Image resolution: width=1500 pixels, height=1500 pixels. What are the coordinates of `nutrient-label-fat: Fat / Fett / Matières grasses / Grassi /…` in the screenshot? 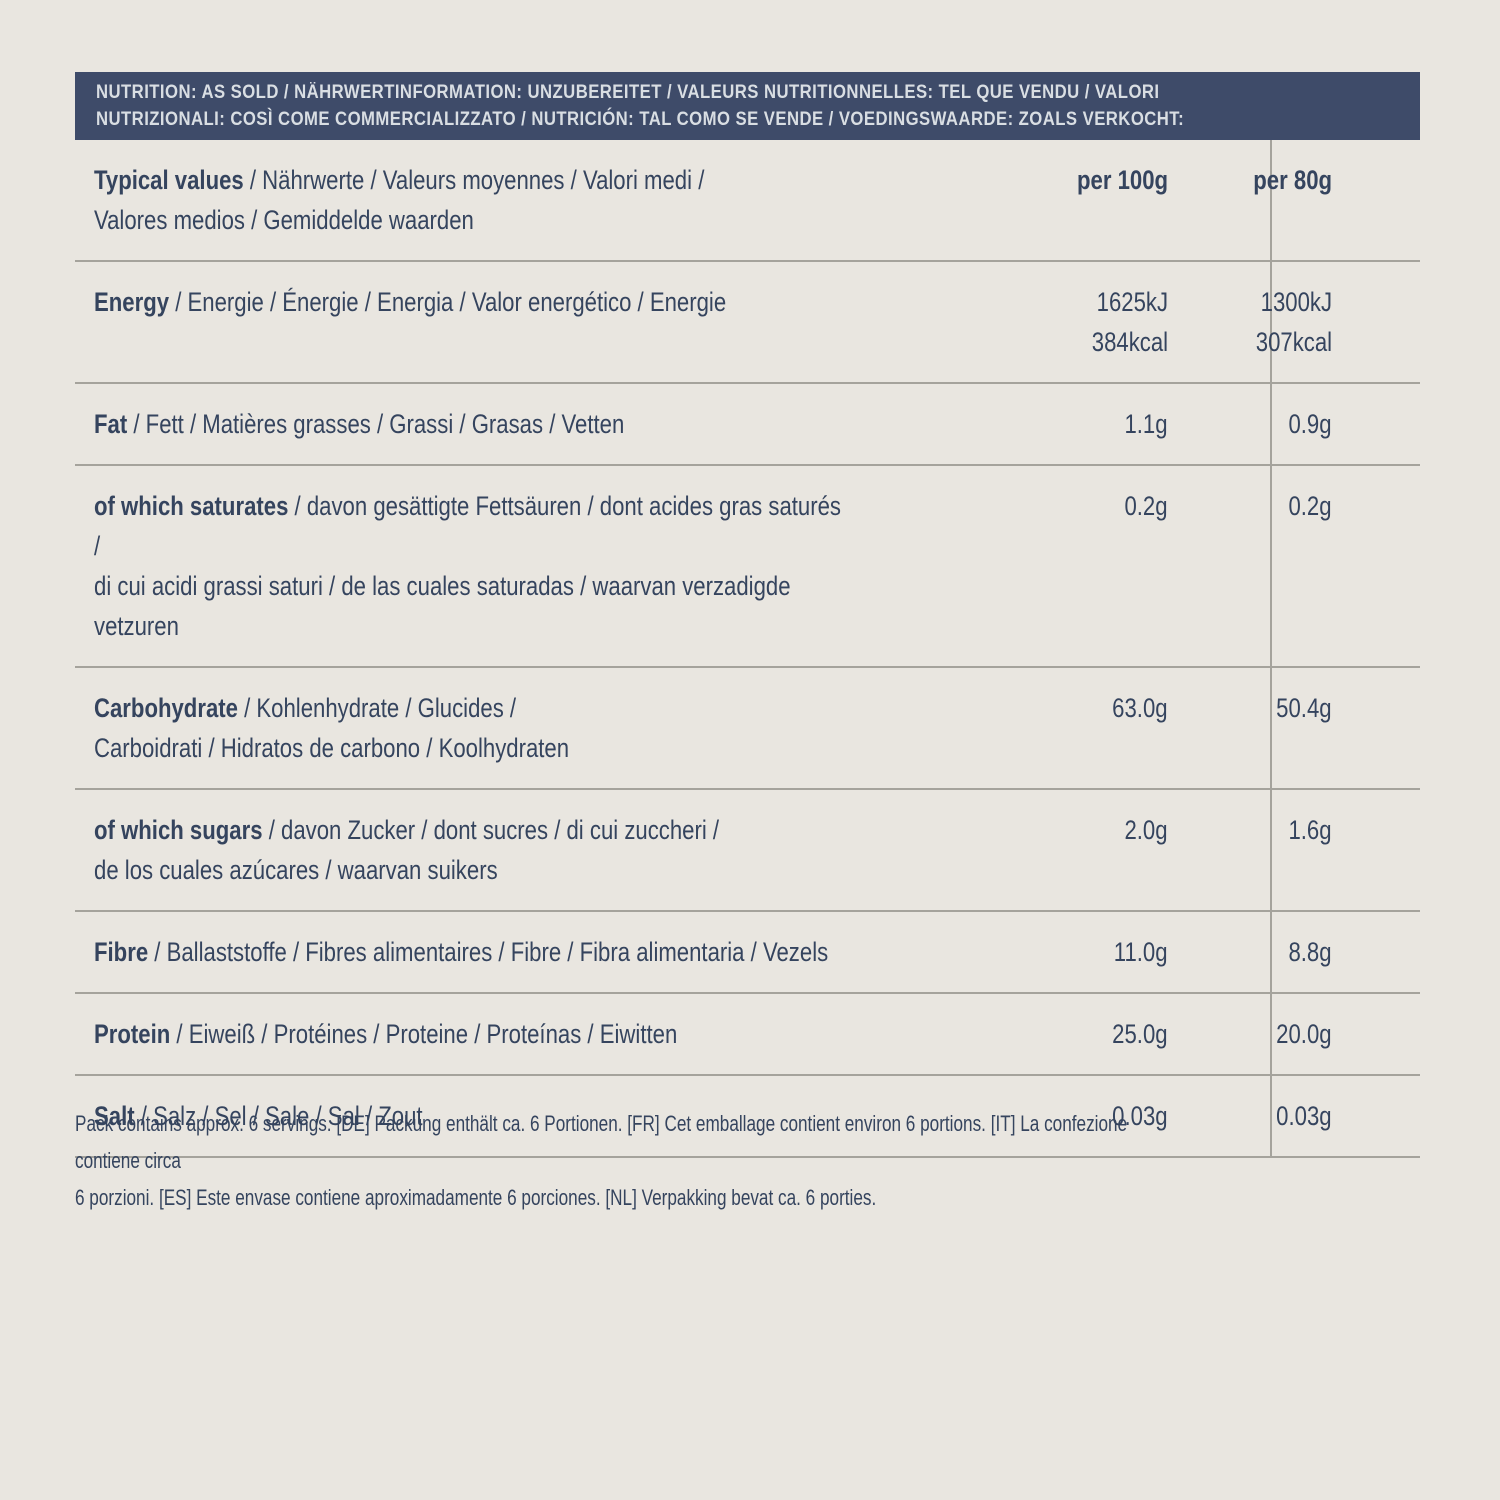 It's located at (359, 424).